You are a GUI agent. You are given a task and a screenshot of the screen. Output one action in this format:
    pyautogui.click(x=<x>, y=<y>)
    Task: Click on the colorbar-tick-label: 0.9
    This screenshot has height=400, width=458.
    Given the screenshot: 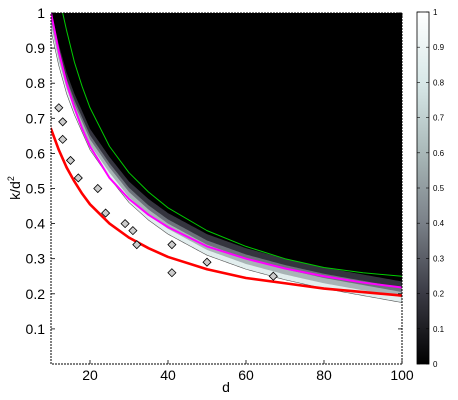 What is the action you would take?
    pyautogui.click(x=439, y=47)
    